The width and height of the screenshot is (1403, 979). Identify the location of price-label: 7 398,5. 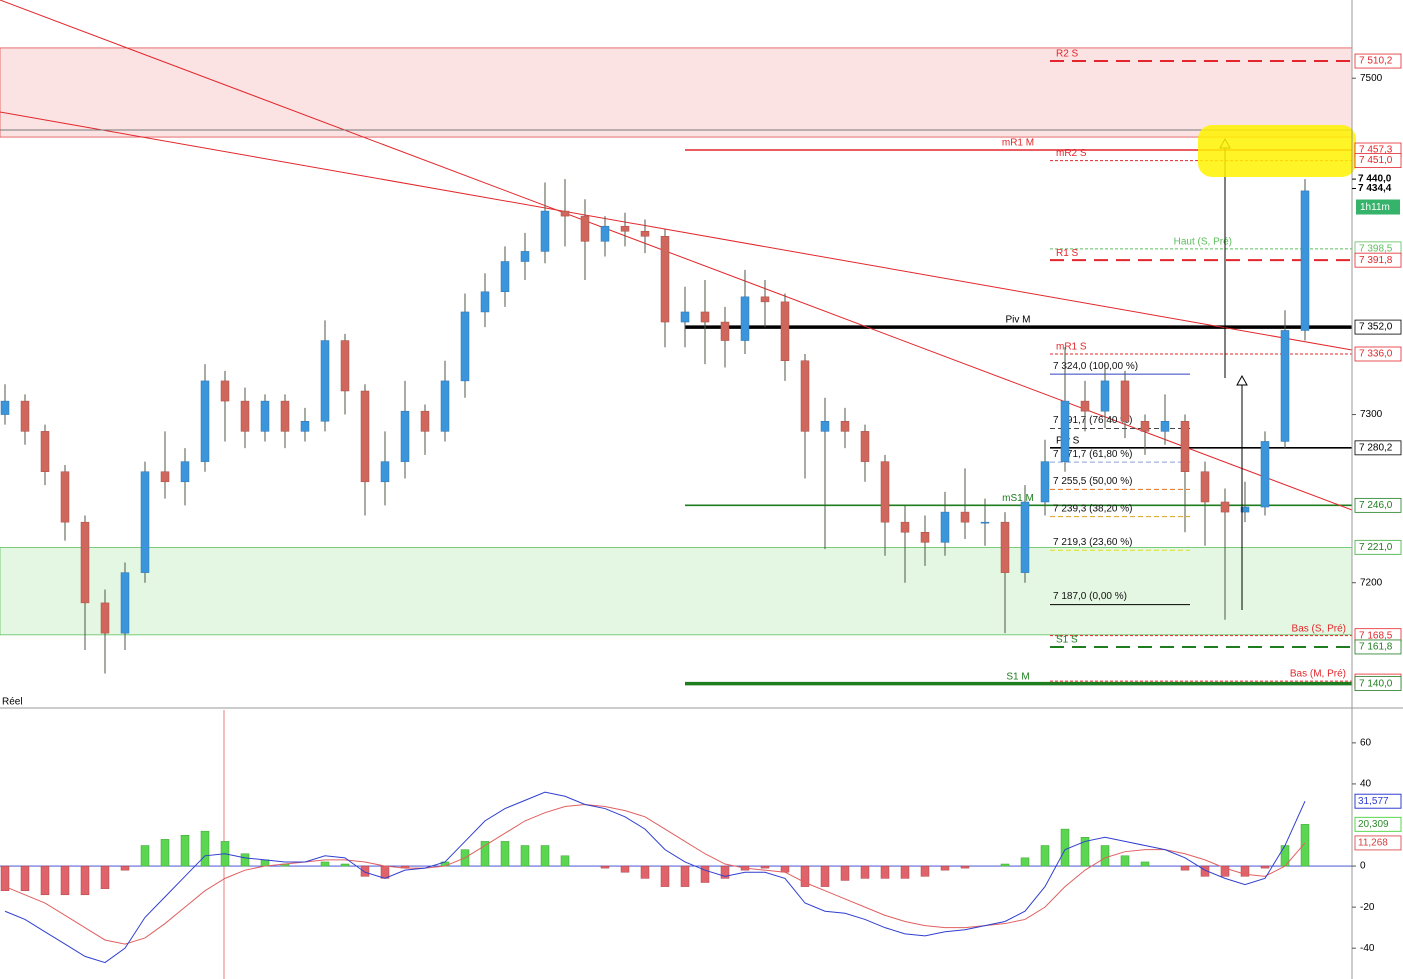
(1376, 249).